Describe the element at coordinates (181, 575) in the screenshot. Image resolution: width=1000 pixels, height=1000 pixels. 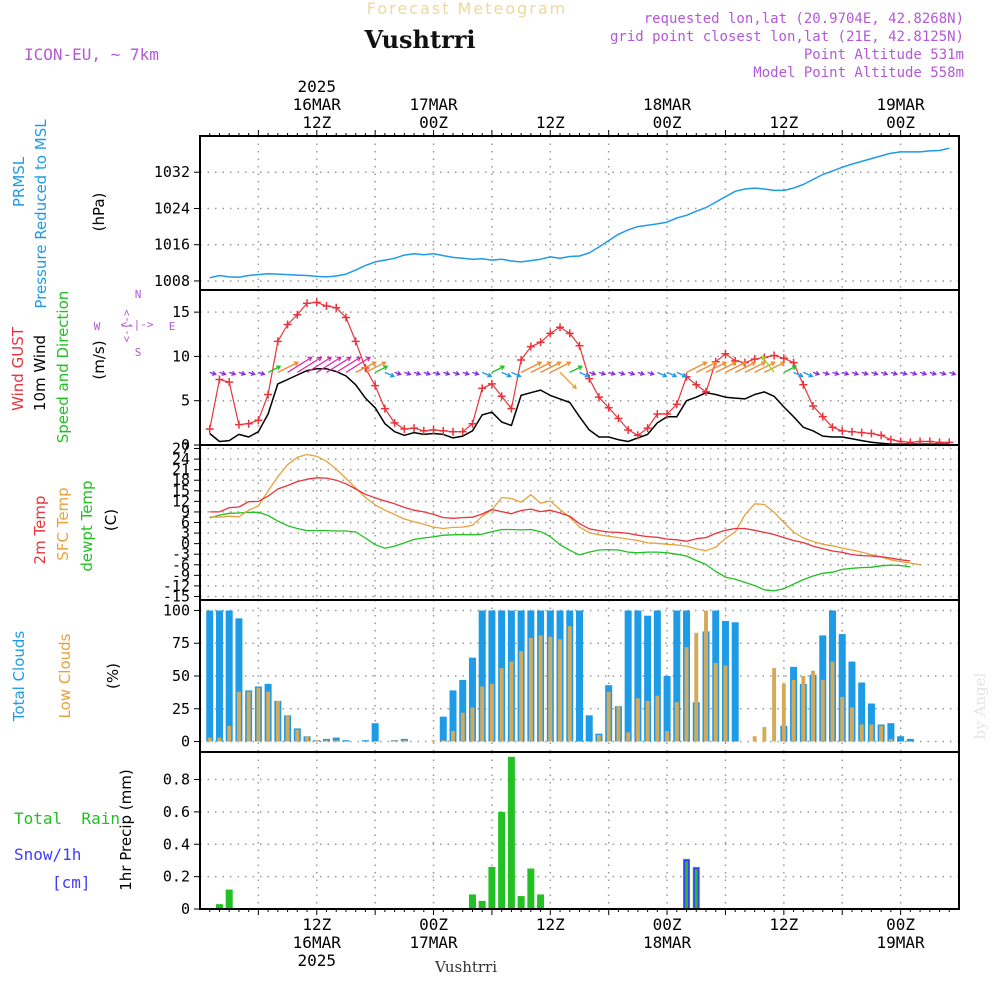
I see `y-tick-label: -9` at that location.